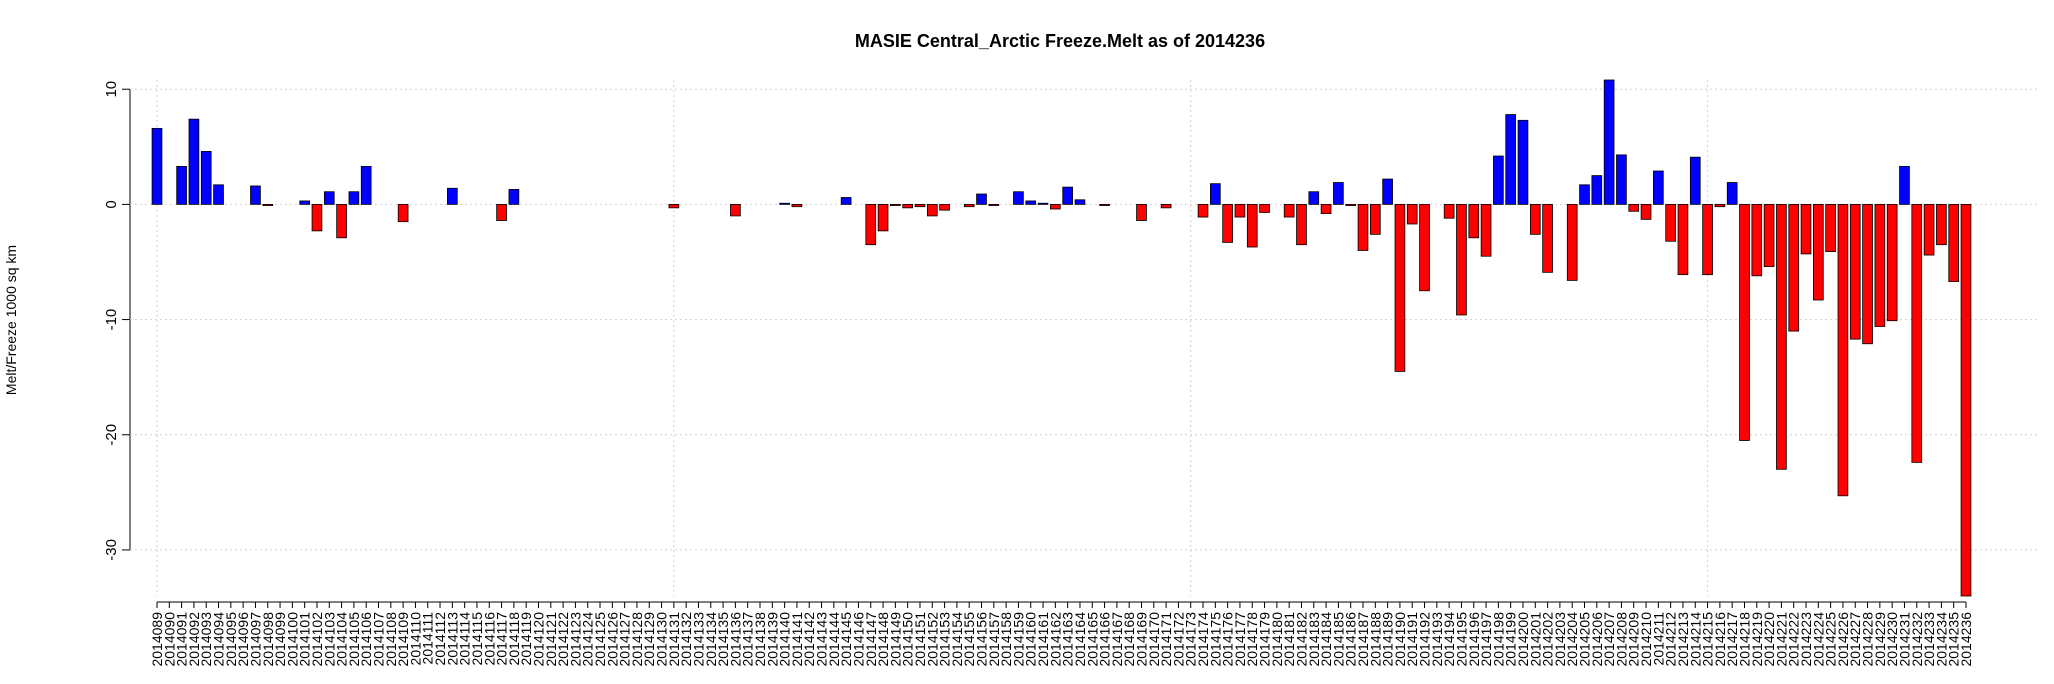  Describe the element at coordinates (1904, 639) in the screenshot. I see `x-tick-label: 2014231` at that location.